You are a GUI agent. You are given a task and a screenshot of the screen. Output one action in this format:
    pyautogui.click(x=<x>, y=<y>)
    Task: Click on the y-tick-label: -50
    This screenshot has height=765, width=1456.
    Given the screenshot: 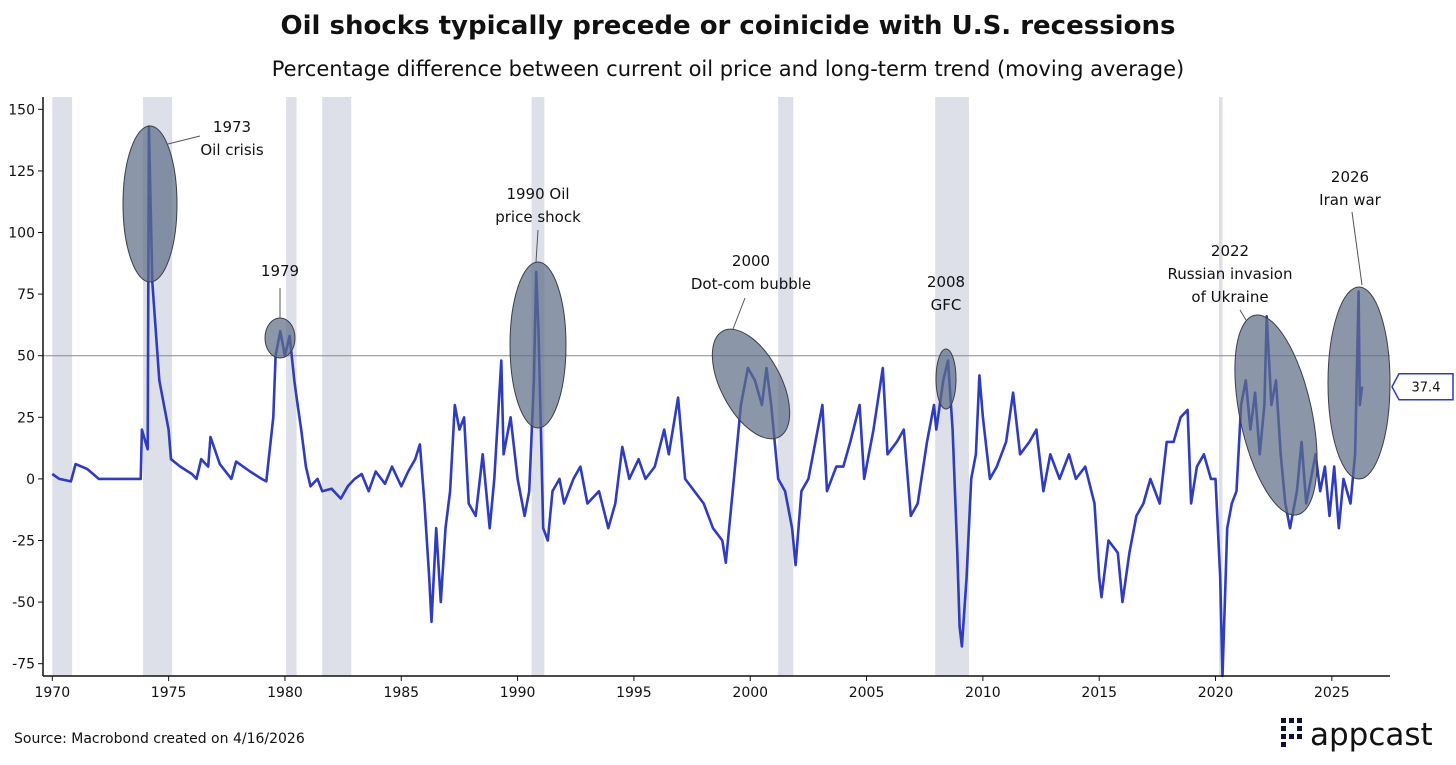 What is the action you would take?
    pyautogui.click(x=23, y=603)
    